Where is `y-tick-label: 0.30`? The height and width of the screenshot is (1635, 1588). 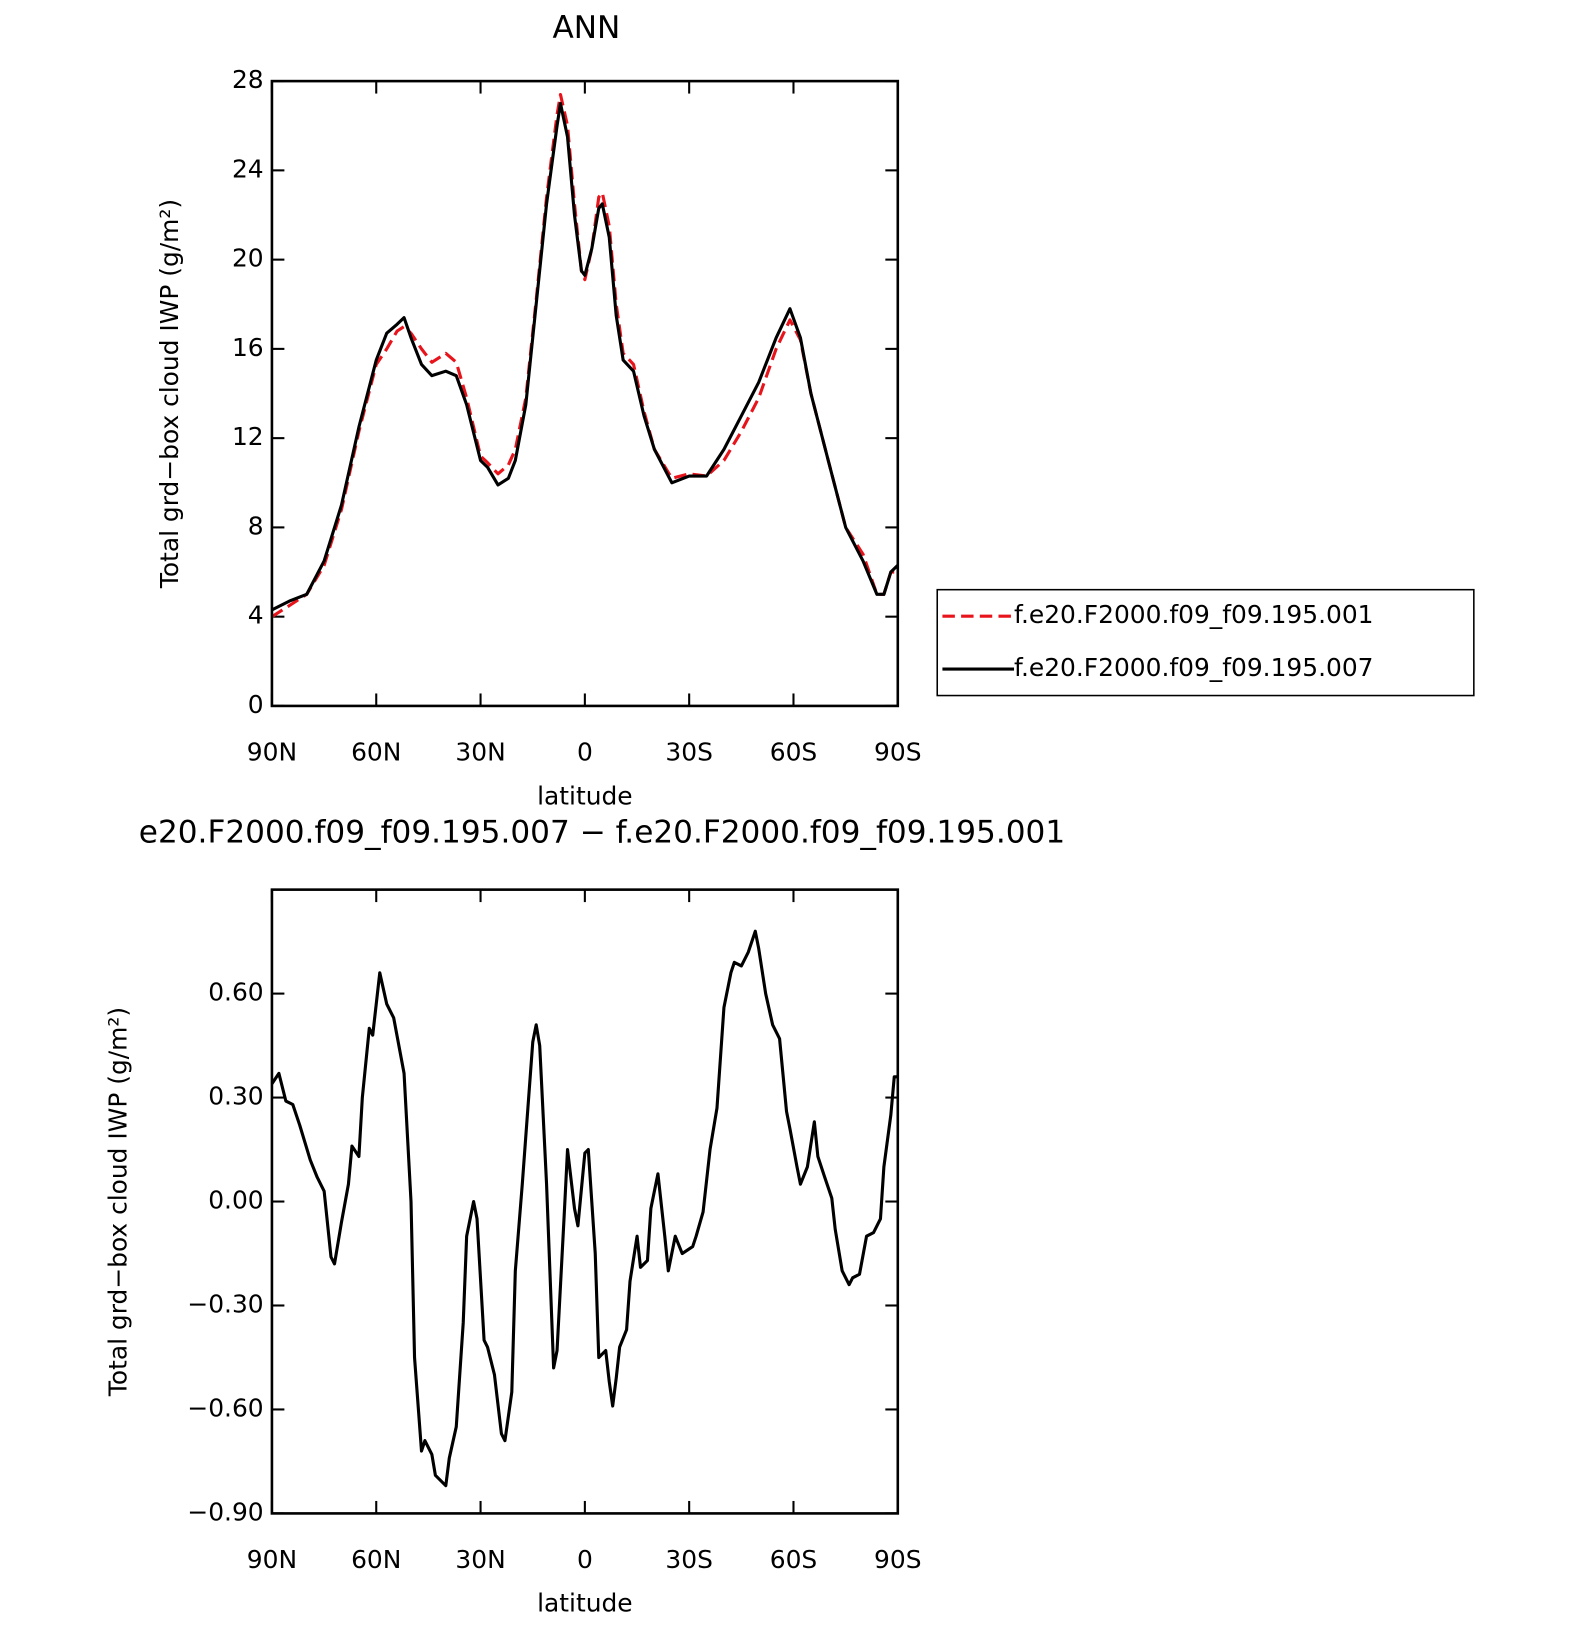
y-tick-label: 0.30 is located at coordinates (235, 1096).